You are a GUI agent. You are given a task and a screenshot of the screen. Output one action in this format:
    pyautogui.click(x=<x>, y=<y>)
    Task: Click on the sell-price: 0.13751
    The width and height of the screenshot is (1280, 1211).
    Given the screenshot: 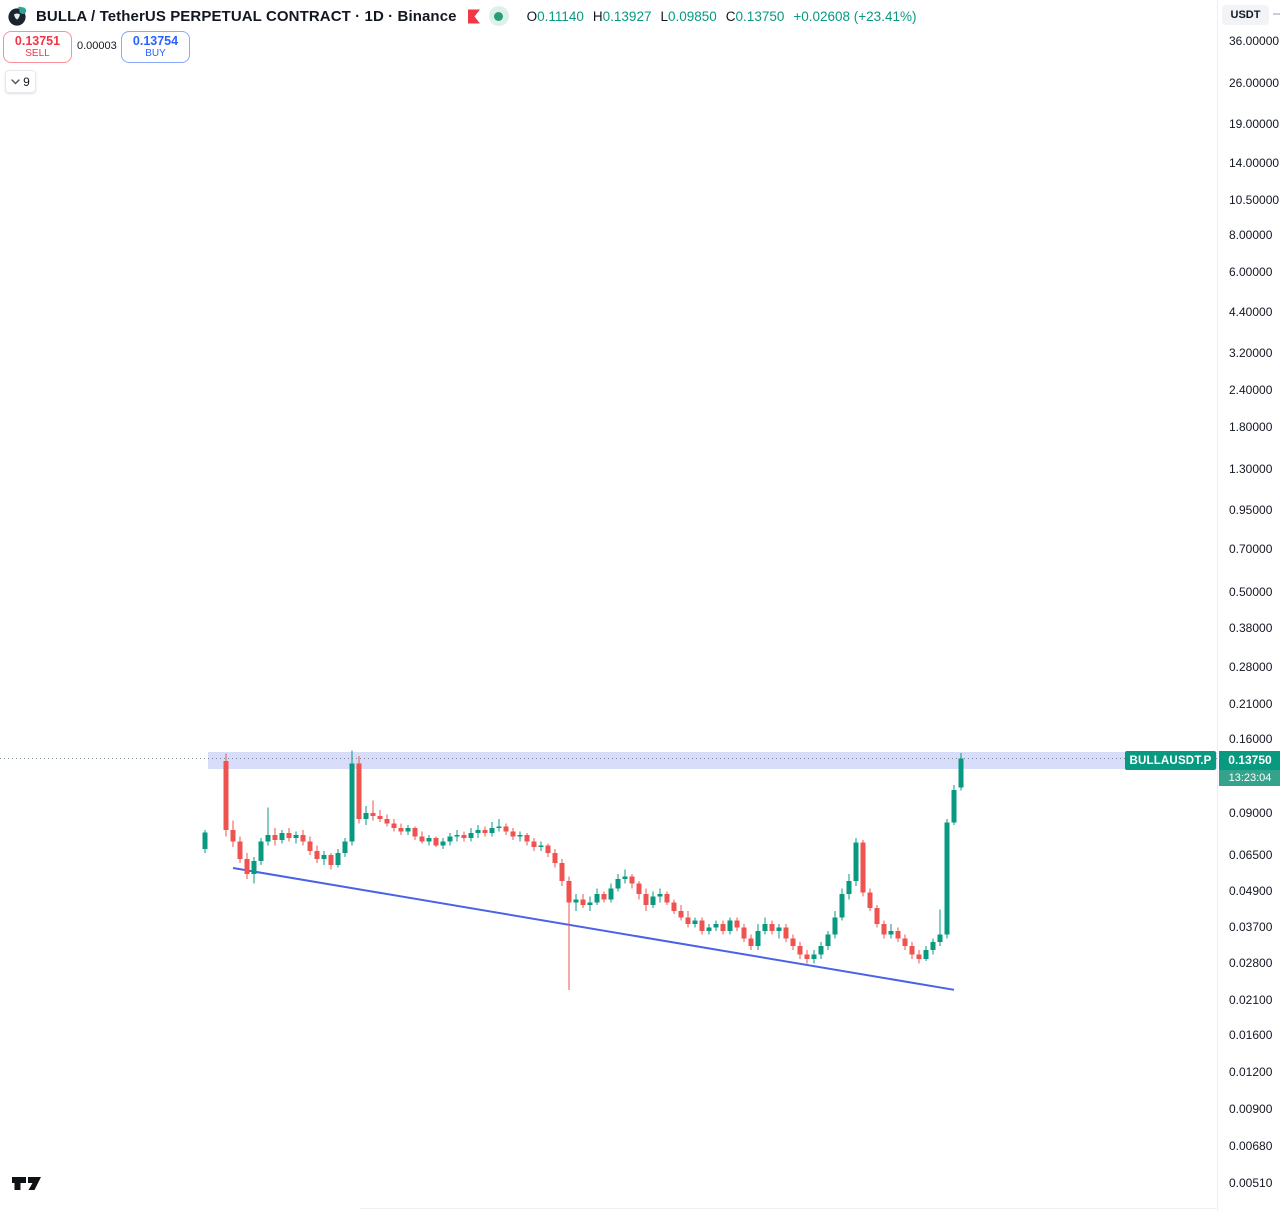 What is the action you would take?
    pyautogui.click(x=37, y=40)
    